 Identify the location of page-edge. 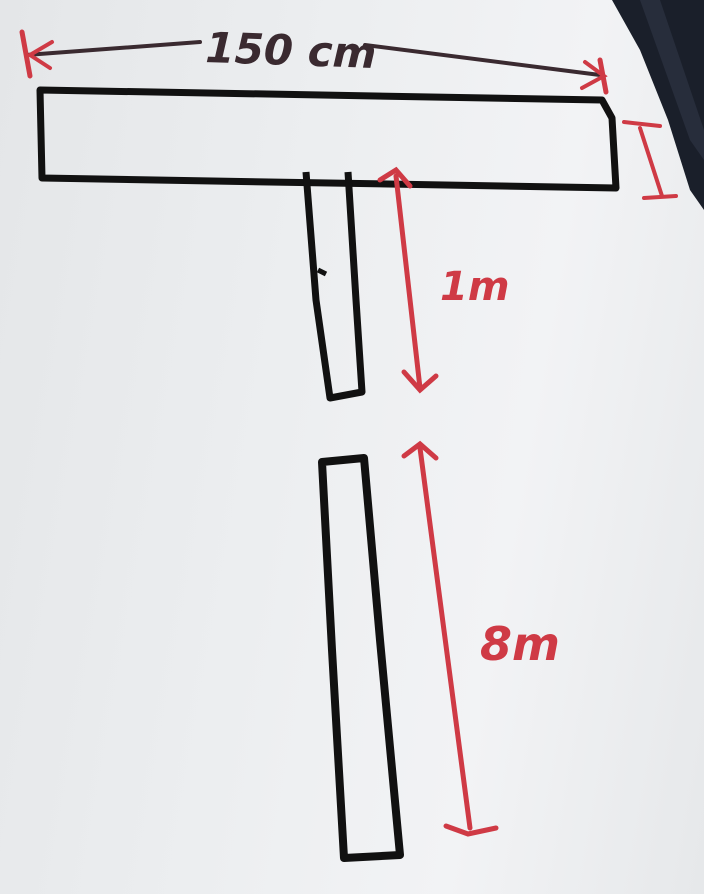
(658, 105).